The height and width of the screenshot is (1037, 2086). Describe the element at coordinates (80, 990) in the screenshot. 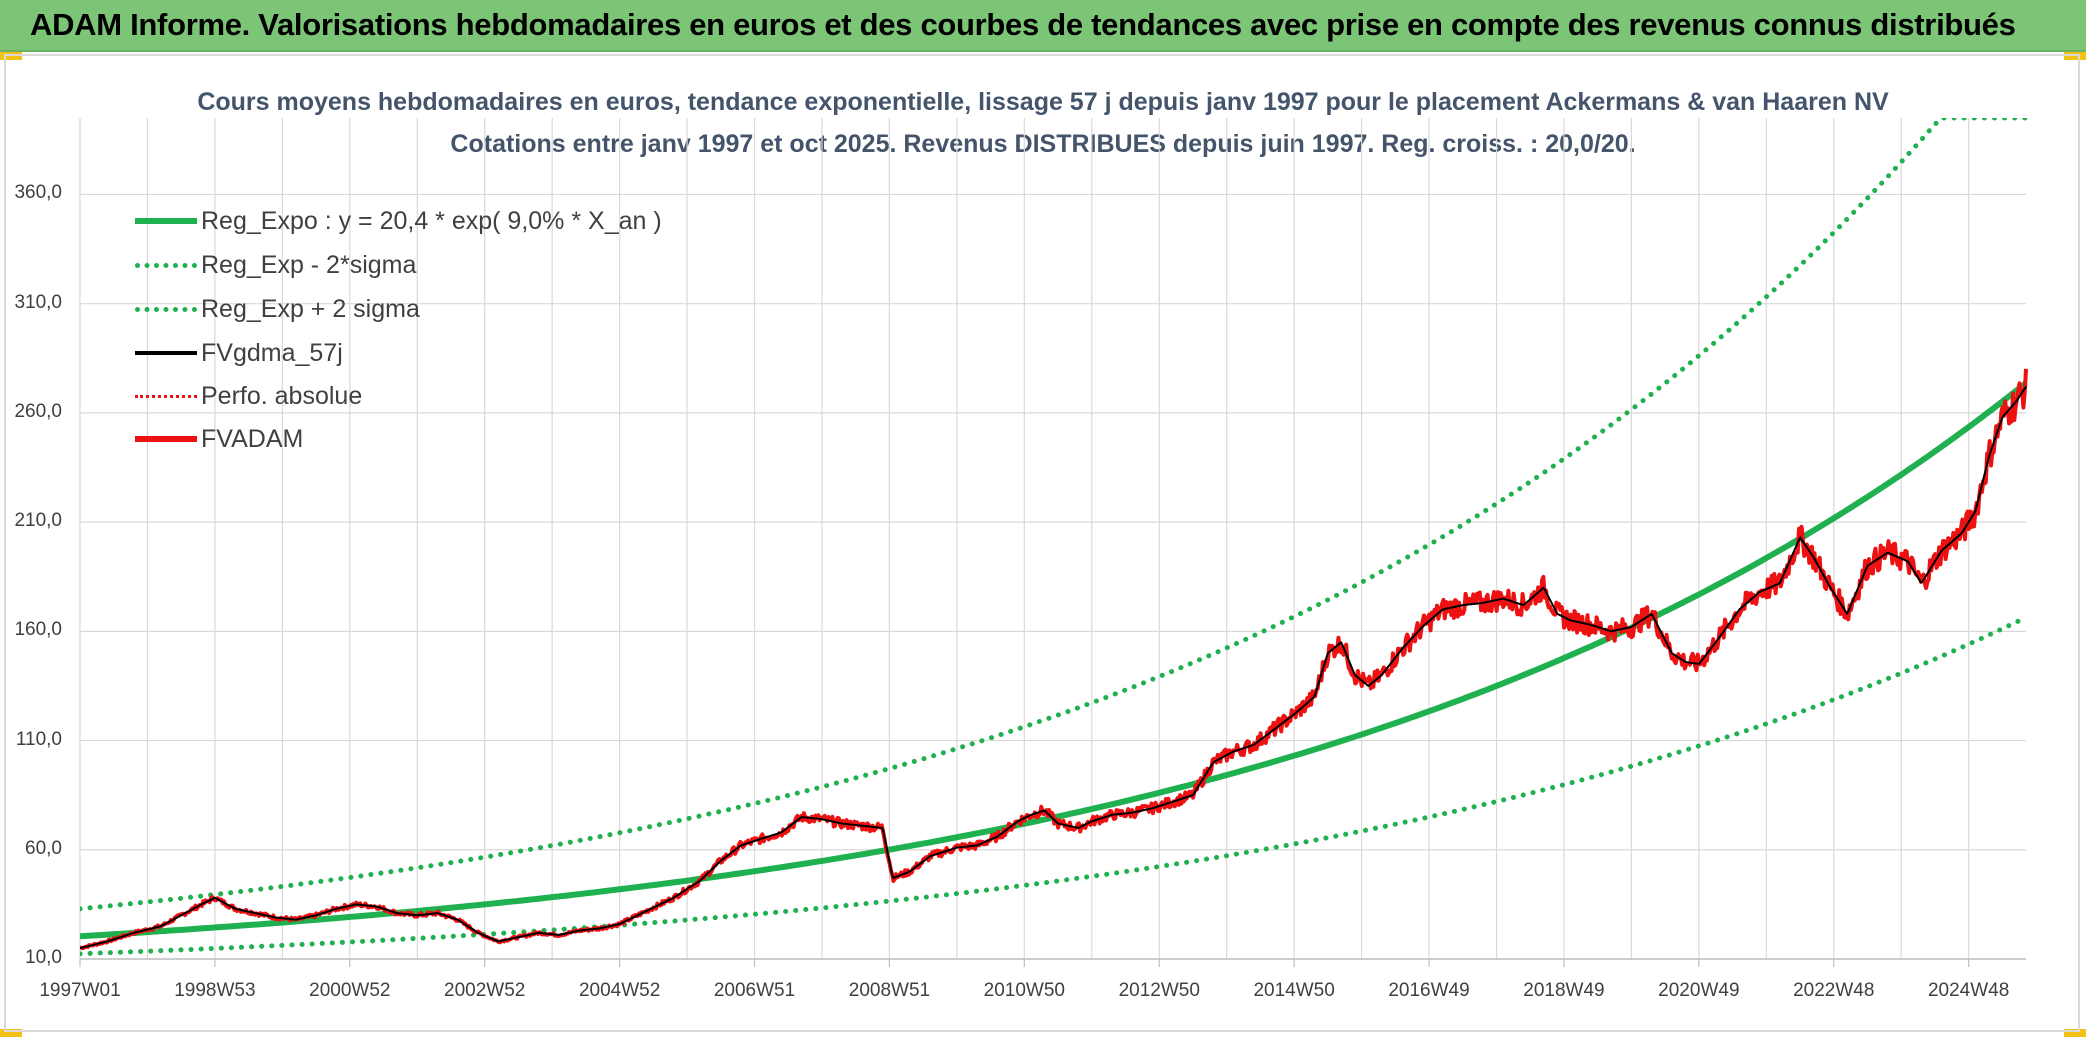

I see `x-tick-label: 1997W01` at that location.